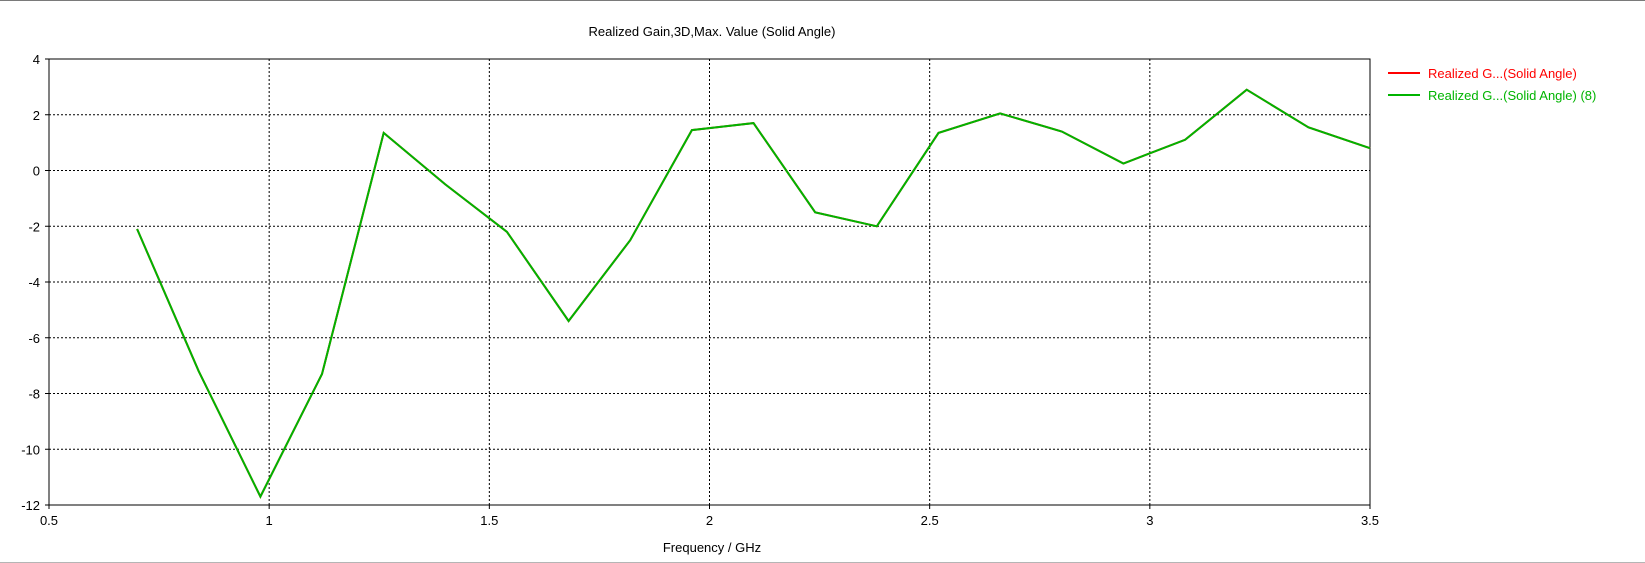 The image size is (1645, 563). I want to click on x-tick-label: 0.5, so click(49, 520).